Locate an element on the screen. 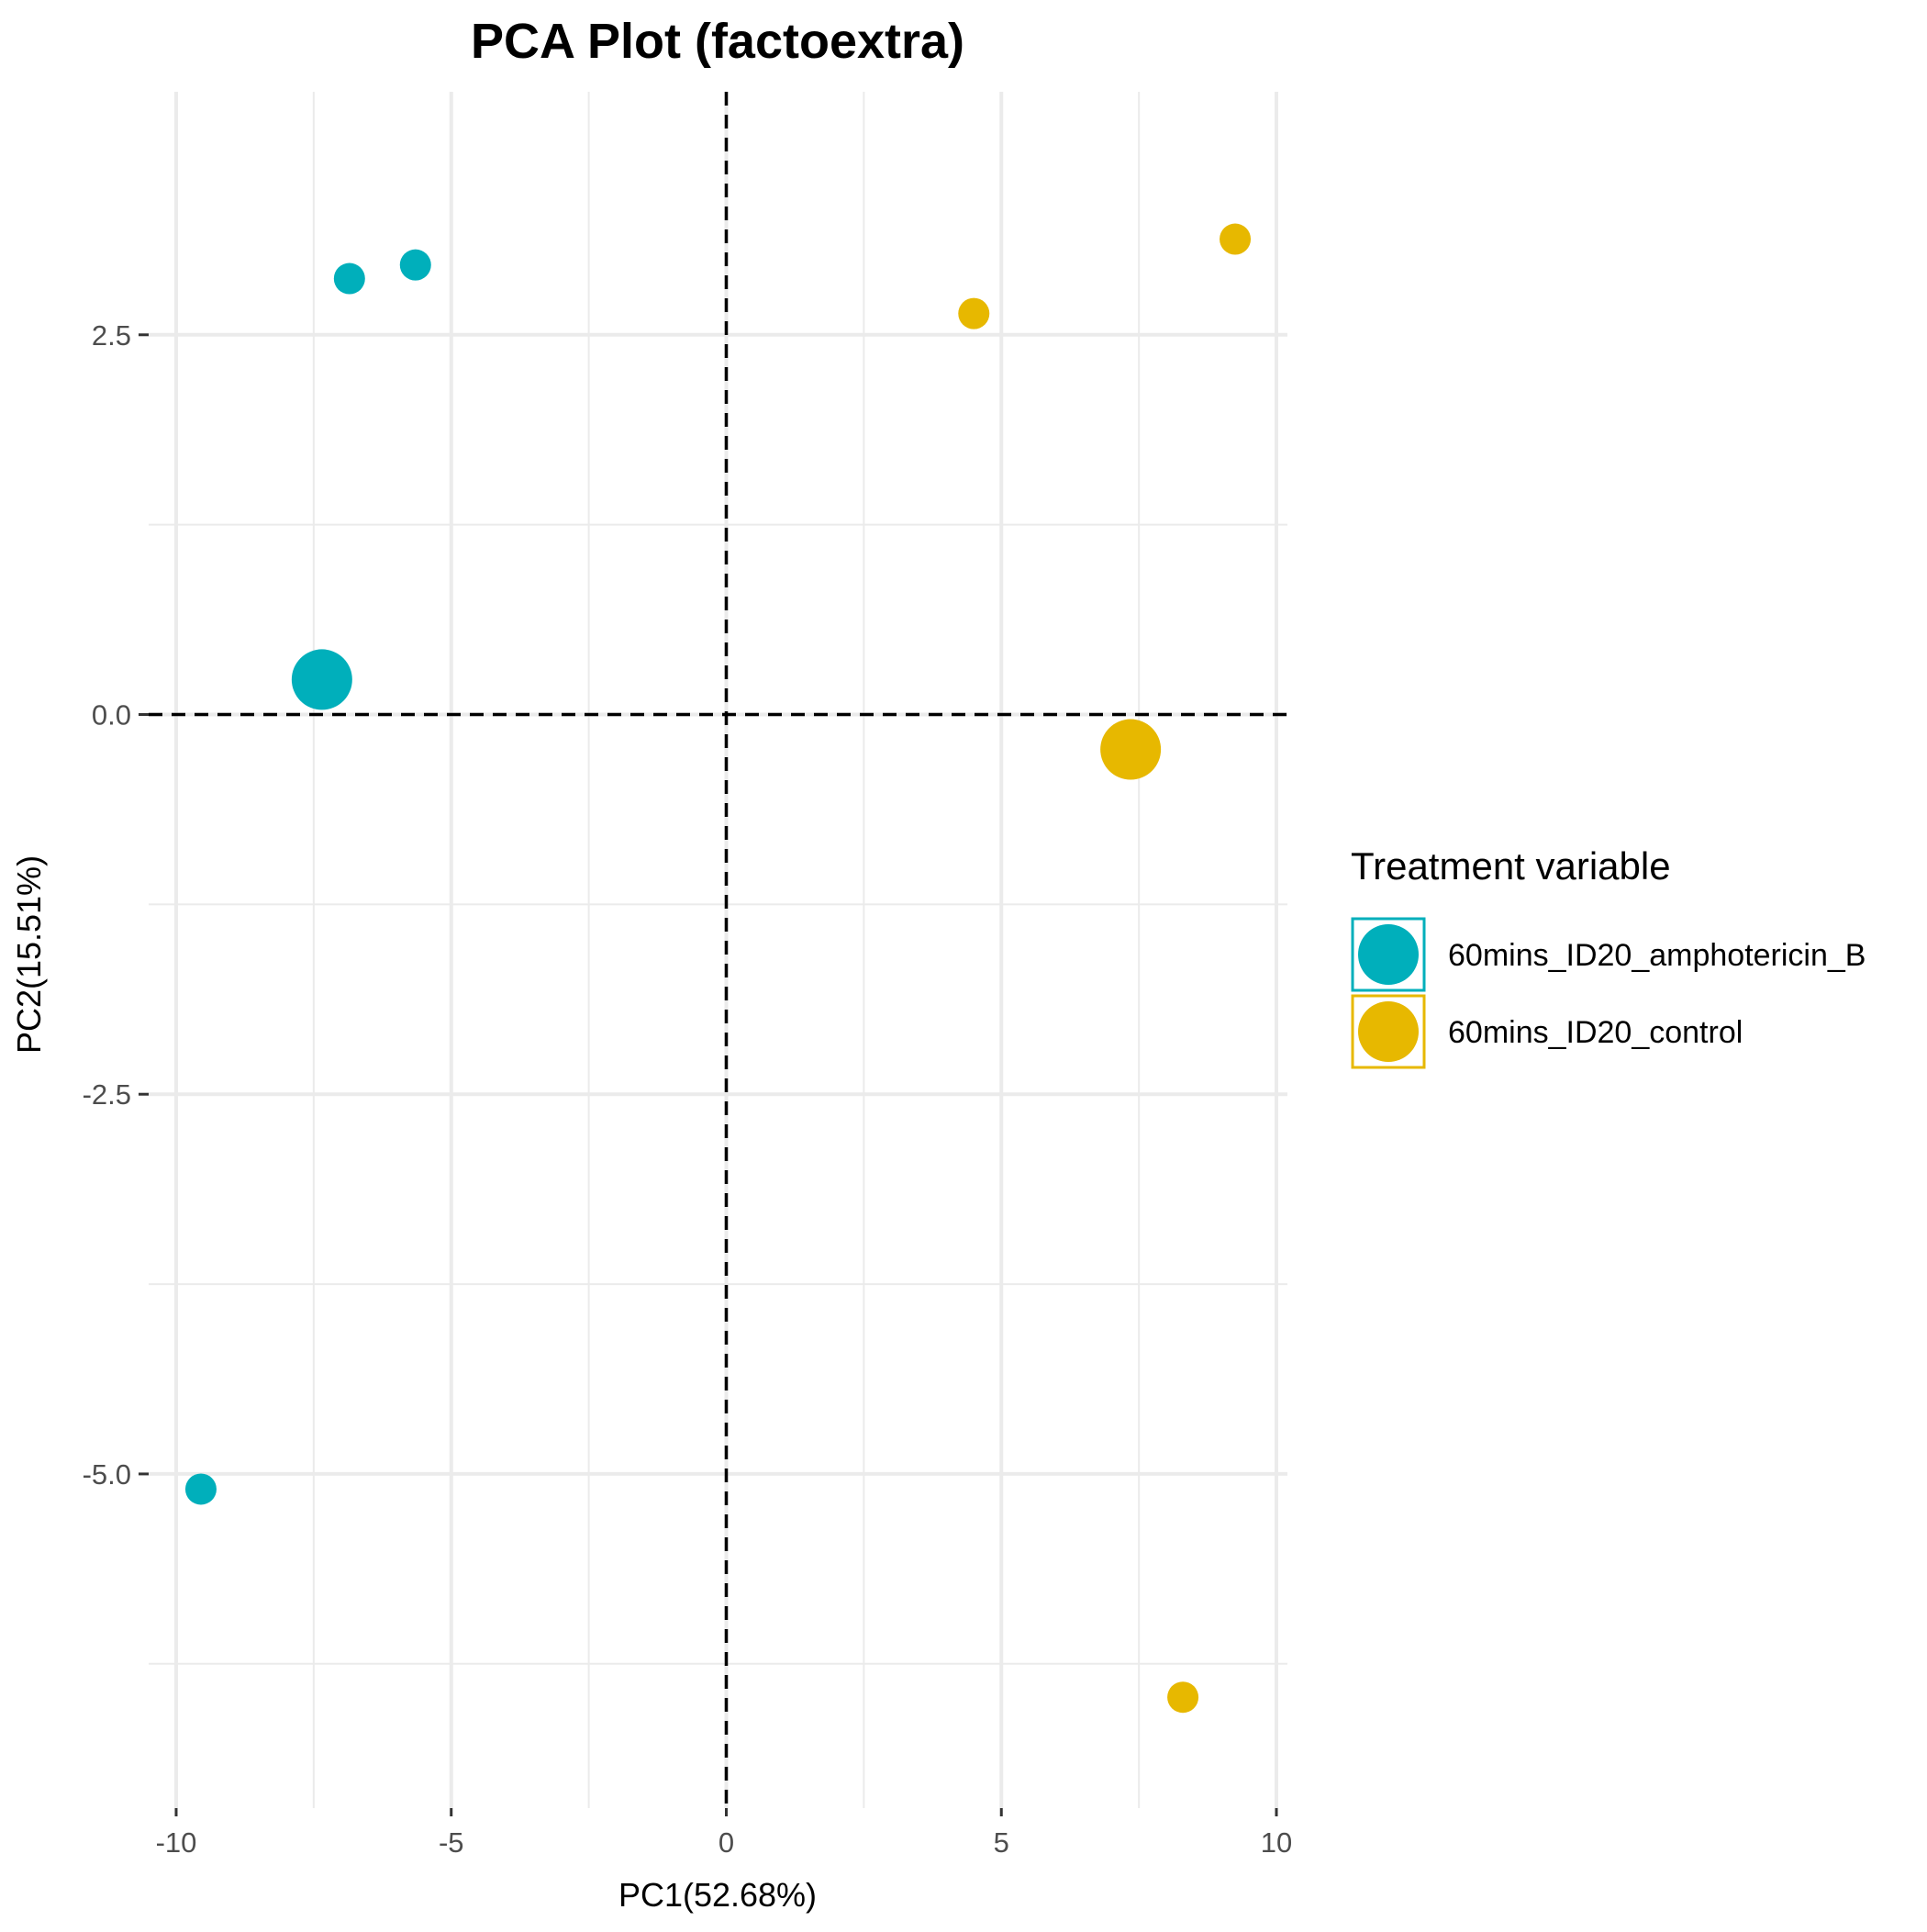  x-tick-label: 10 is located at coordinates (1276, 1842).